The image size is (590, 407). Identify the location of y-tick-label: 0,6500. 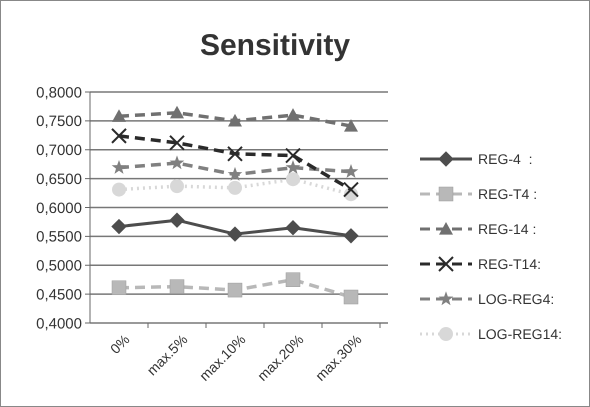
(59, 179).